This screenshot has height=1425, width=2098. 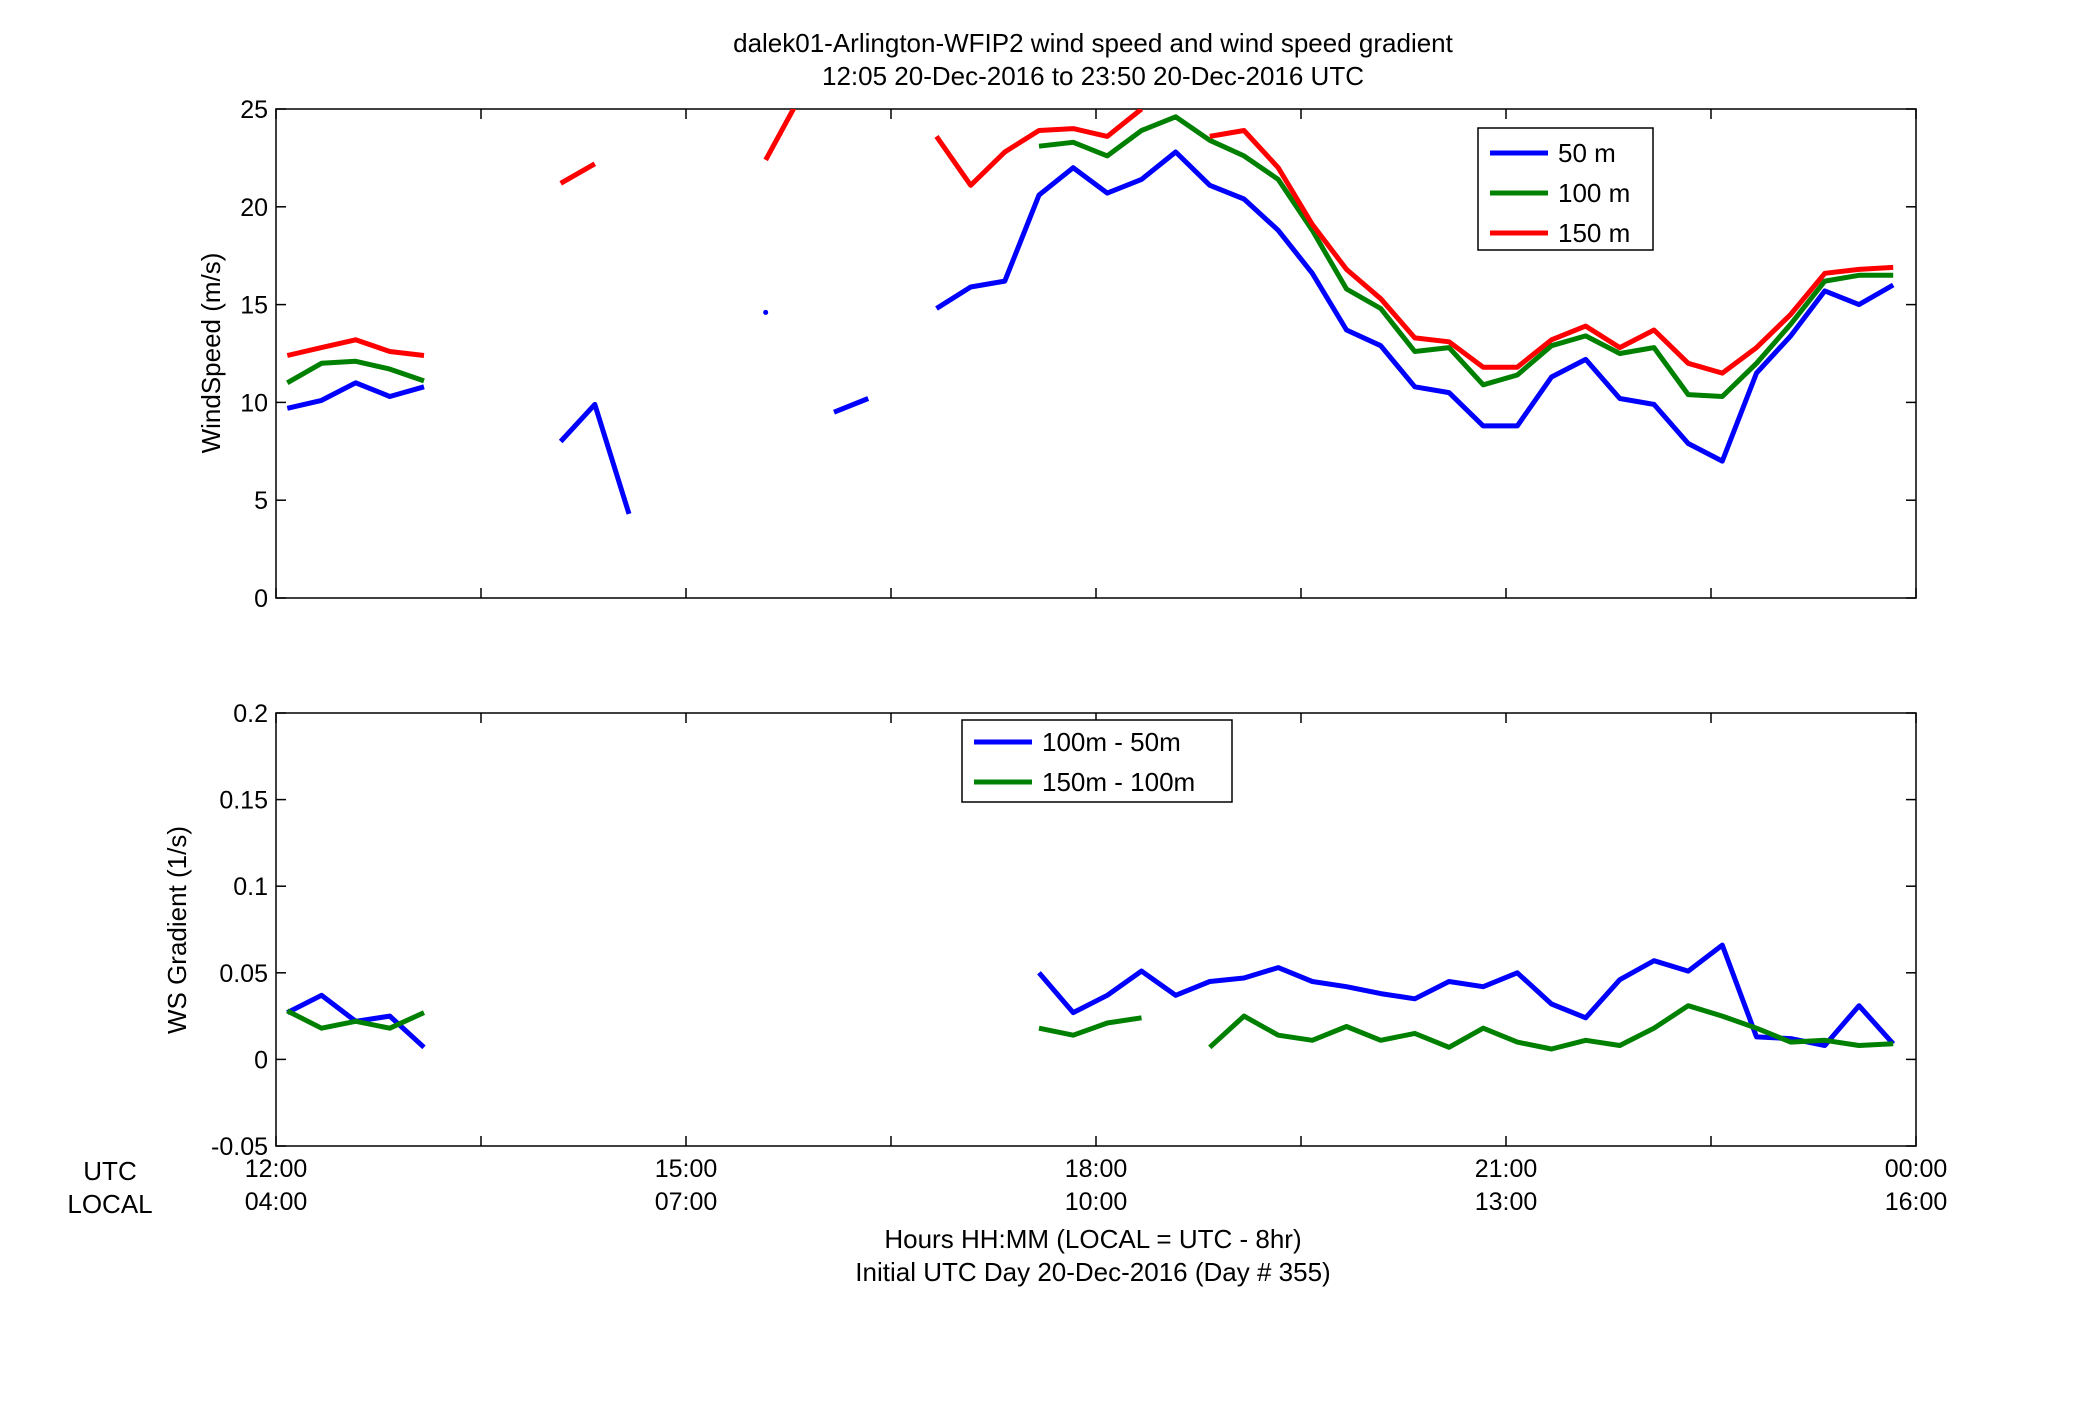 I want to click on gradient-y-tick-label: 0.05, so click(x=243, y=974).